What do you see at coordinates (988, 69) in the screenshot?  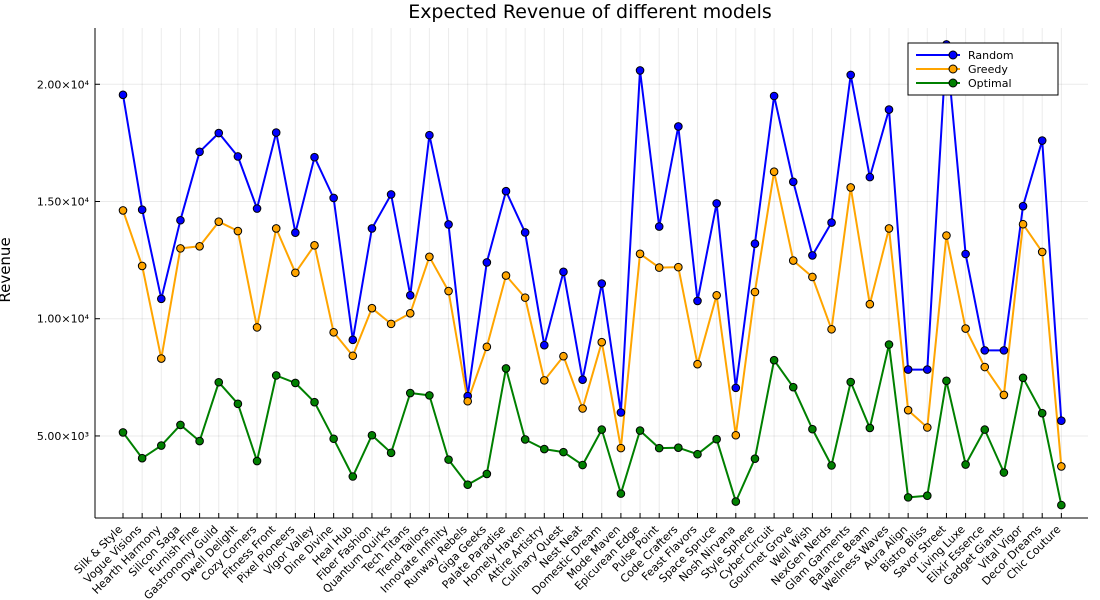 I see `legend-label-greedy: Greedy` at bounding box center [988, 69].